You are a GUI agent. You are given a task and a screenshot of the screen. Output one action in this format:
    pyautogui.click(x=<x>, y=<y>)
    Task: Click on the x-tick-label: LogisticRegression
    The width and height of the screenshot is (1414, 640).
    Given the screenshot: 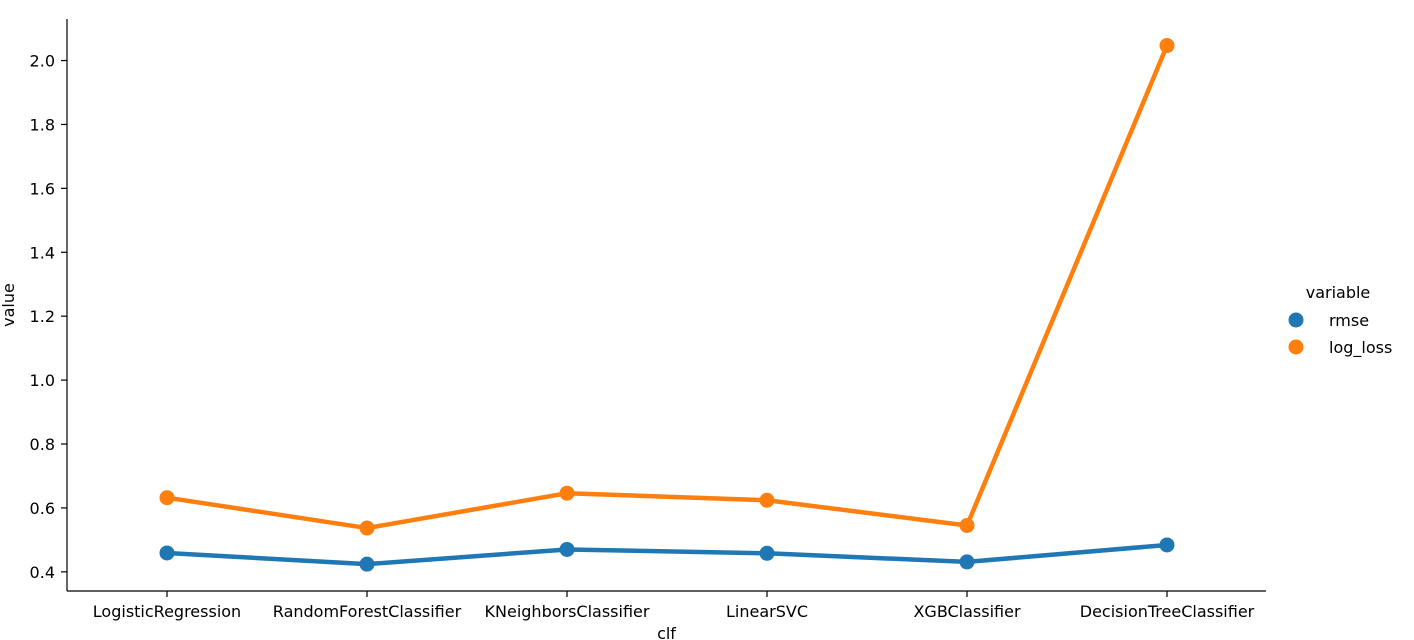 What is the action you would take?
    pyautogui.click(x=167, y=611)
    